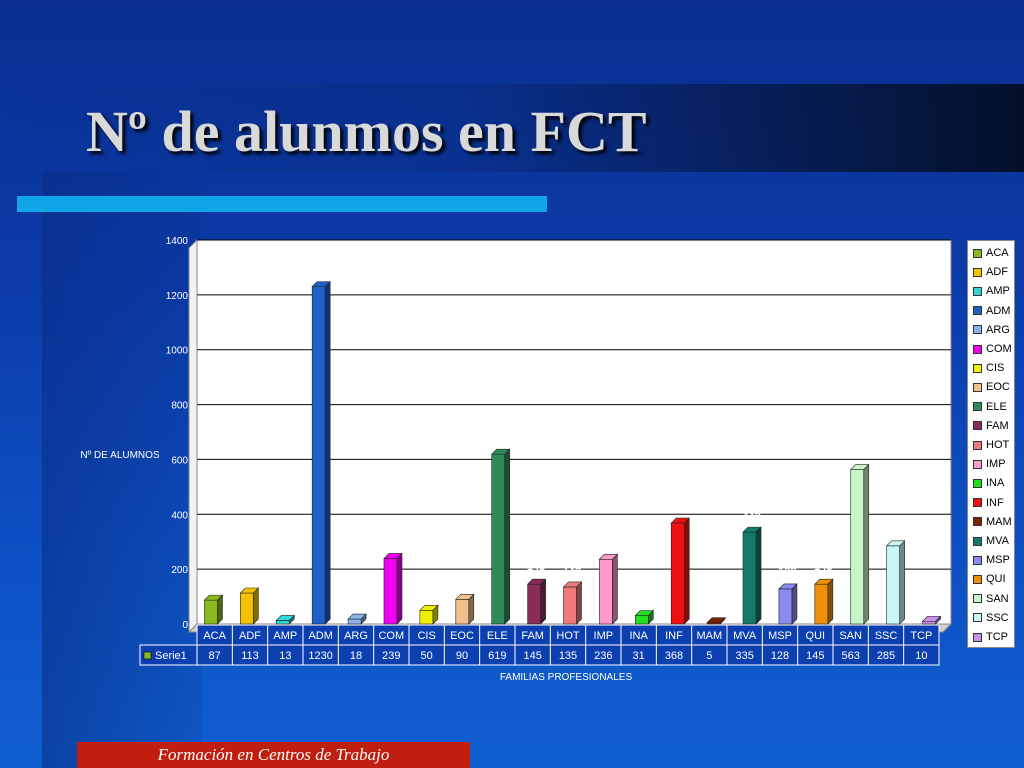 This screenshot has width=1024, height=768. What do you see at coordinates (213, 583) in the screenshot?
I see `data-label: 87` at bounding box center [213, 583].